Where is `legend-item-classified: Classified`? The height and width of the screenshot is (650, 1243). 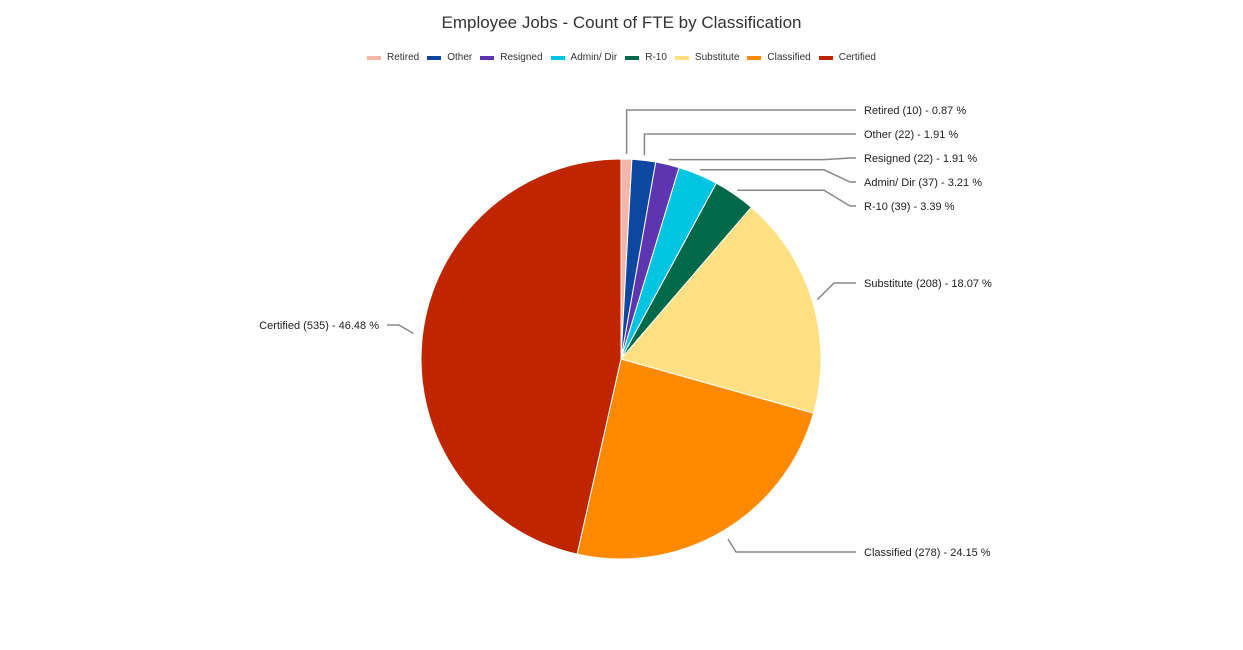
legend-item-classified: Classified is located at coordinates (779, 57).